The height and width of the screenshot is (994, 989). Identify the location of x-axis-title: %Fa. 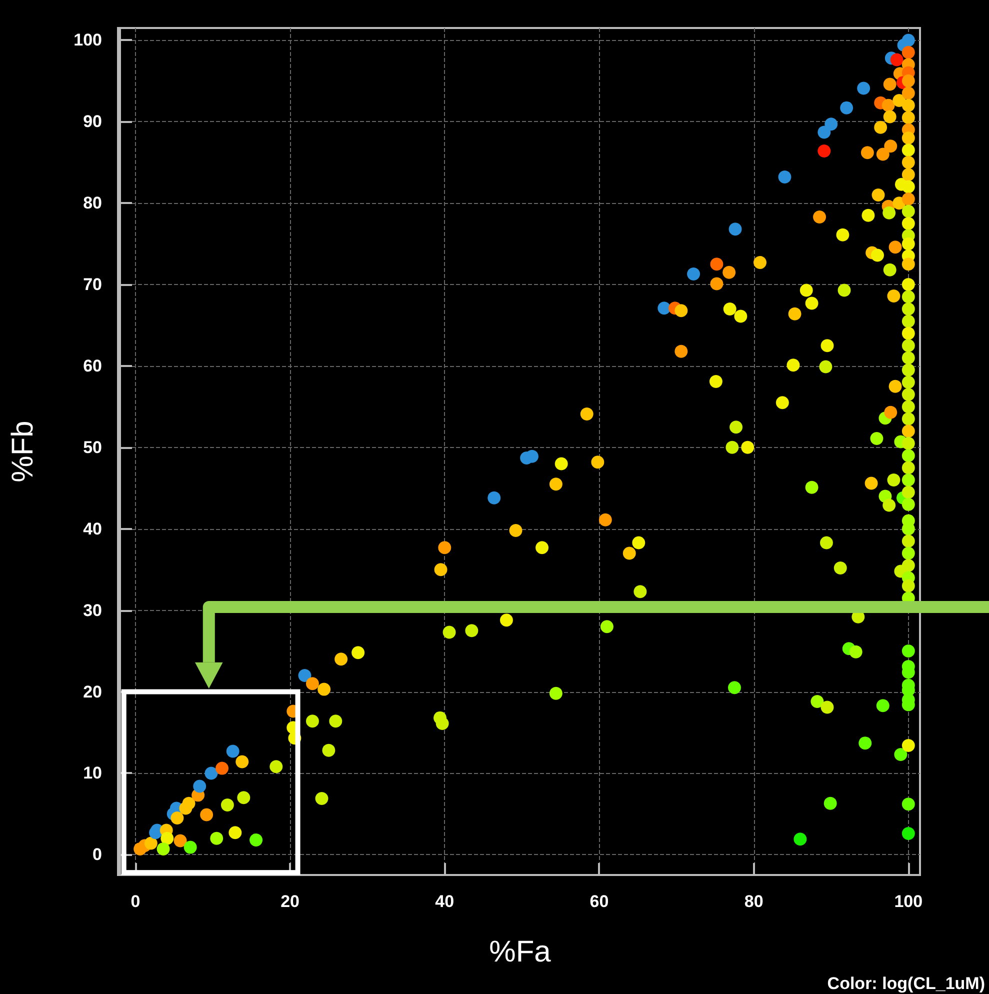
(520, 952).